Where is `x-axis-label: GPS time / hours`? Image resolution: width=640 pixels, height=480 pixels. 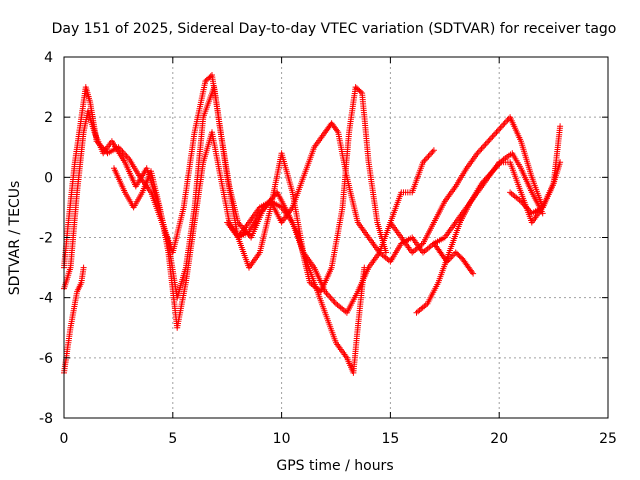 x-axis-label: GPS time / hours is located at coordinates (334, 466).